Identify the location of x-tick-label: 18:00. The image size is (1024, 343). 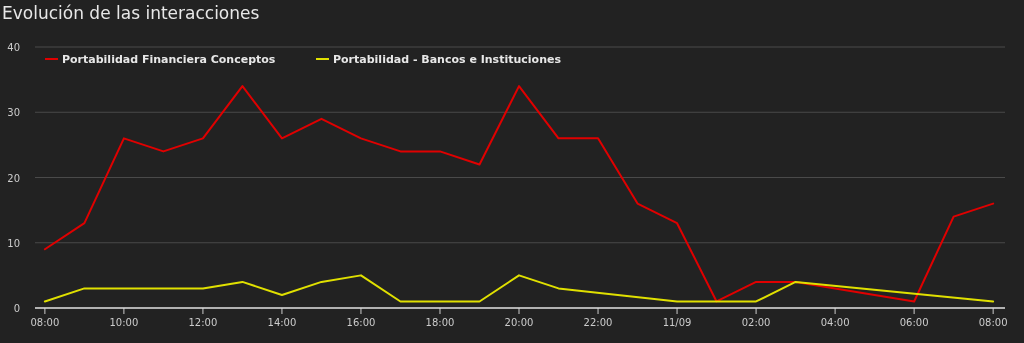
(440, 322).